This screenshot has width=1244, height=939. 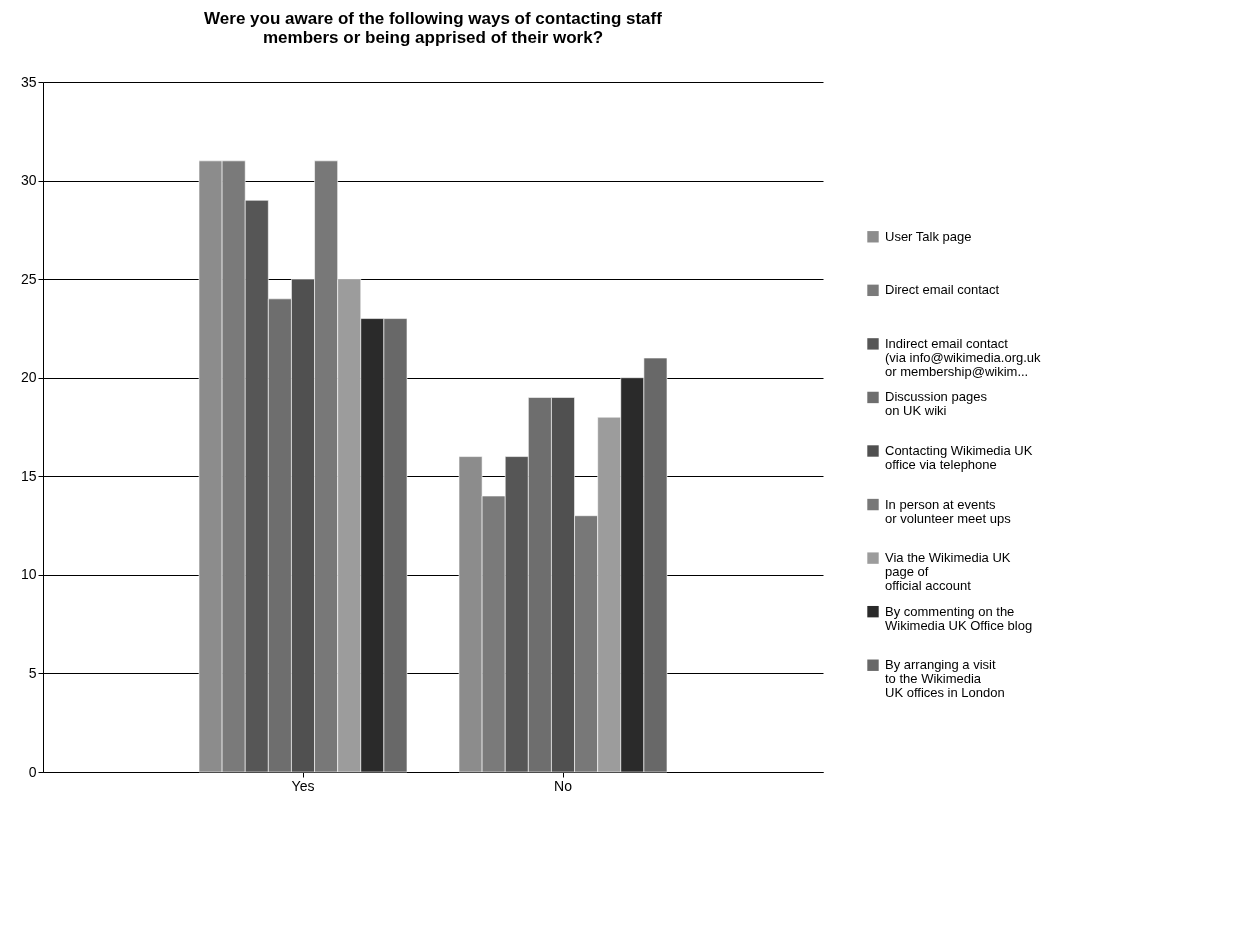 I want to click on y-tick-label: 25, so click(x=28, y=278).